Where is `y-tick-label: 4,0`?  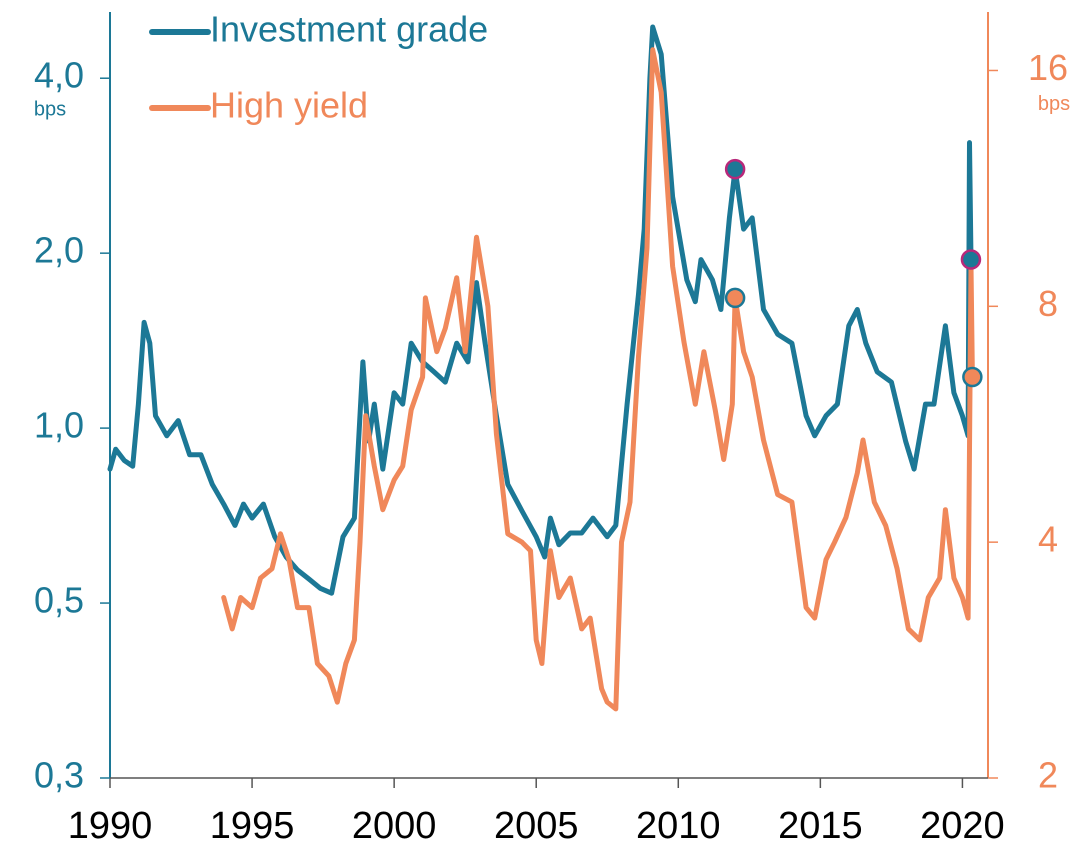
y-tick-label: 4,0 is located at coordinates (59, 75).